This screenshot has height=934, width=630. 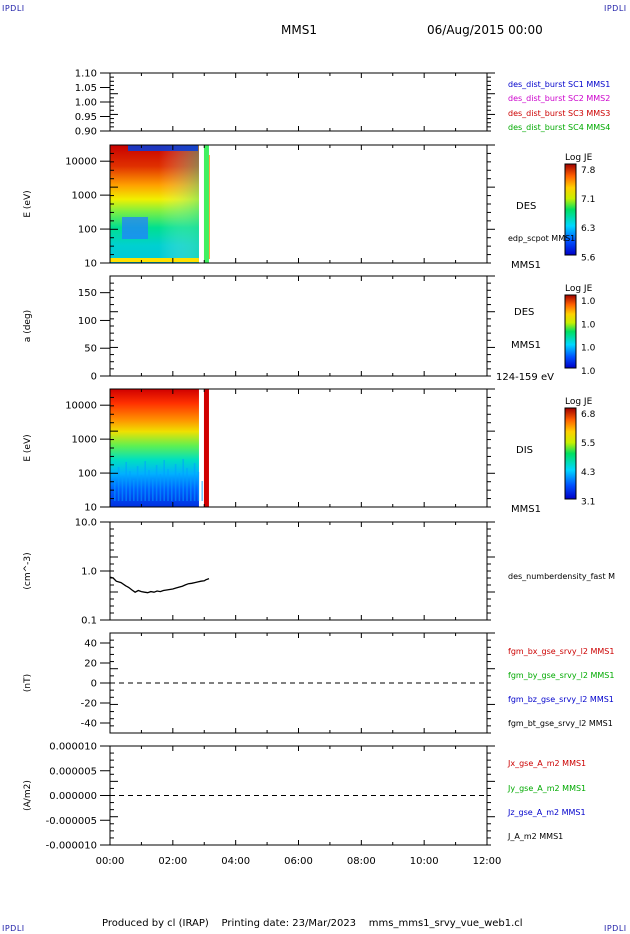 What do you see at coordinates (235, 861) in the screenshot?
I see `x-tick-label: 04:00` at bounding box center [235, 861].